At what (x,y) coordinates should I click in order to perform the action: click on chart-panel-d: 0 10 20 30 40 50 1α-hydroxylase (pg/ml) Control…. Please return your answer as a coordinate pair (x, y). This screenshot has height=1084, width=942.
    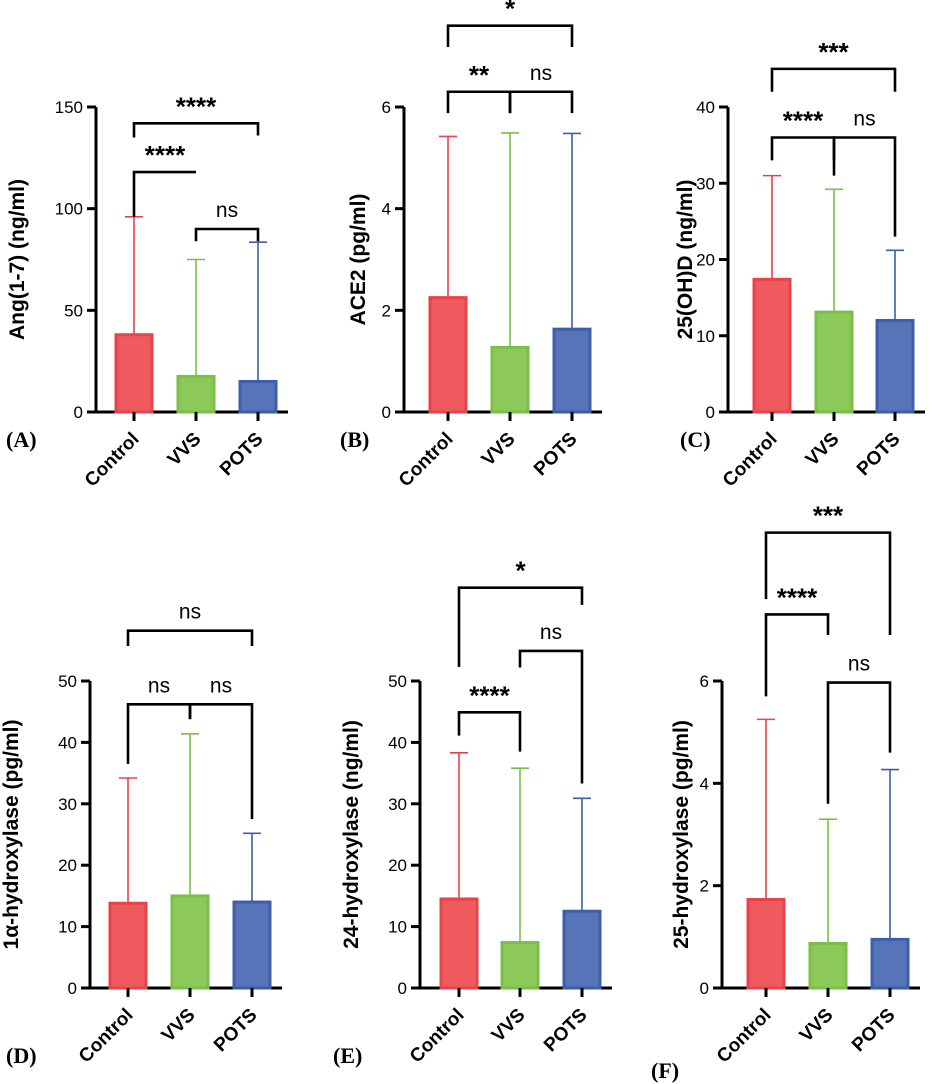
    Looking at the image, I should click on (141, 834).